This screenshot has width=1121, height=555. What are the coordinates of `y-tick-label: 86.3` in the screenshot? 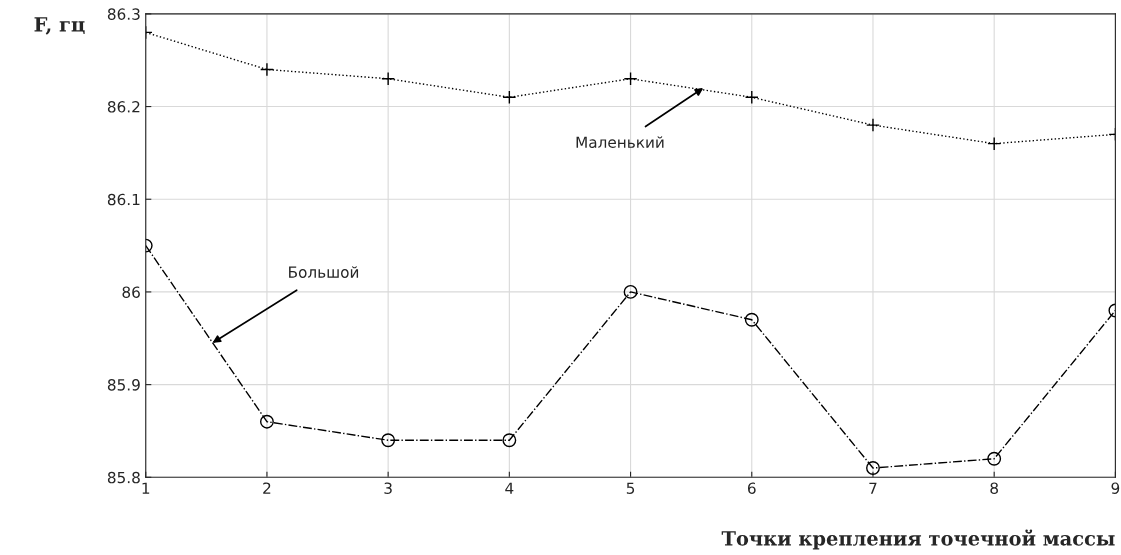 It's located at (123, 14).